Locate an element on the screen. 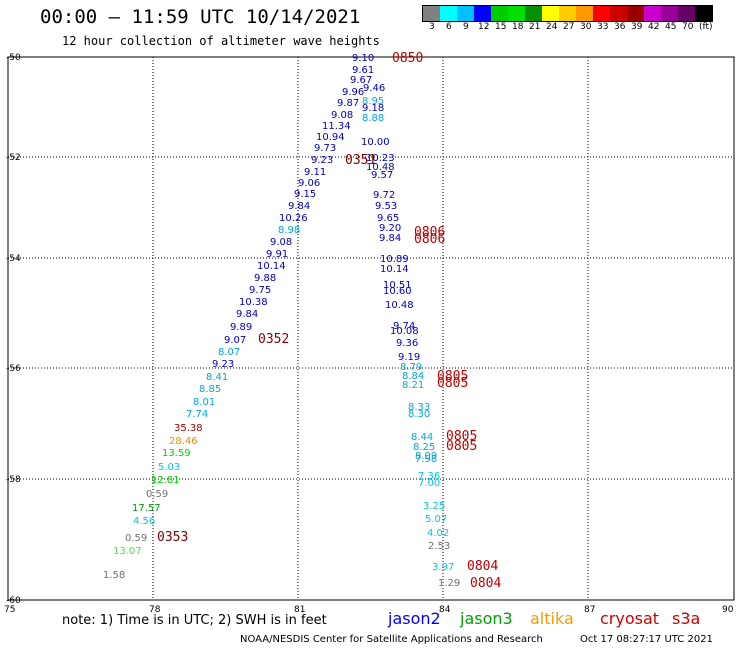 This screenshot has height=650, width=740. wave-height-value: 9.11 is located at coordinates (315, 172).